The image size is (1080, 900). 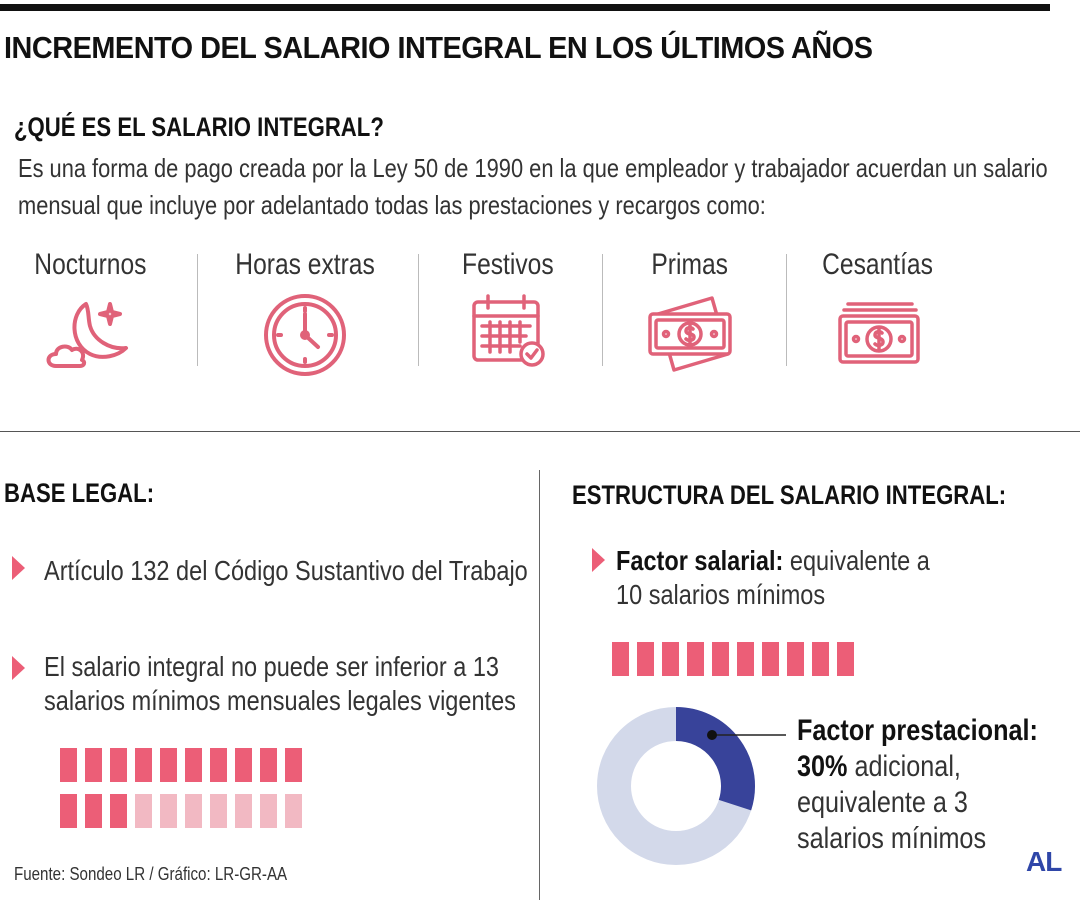 I want to click on salary-factor-text-2: 10 salarios mínimos, so click(x=721, y=594).